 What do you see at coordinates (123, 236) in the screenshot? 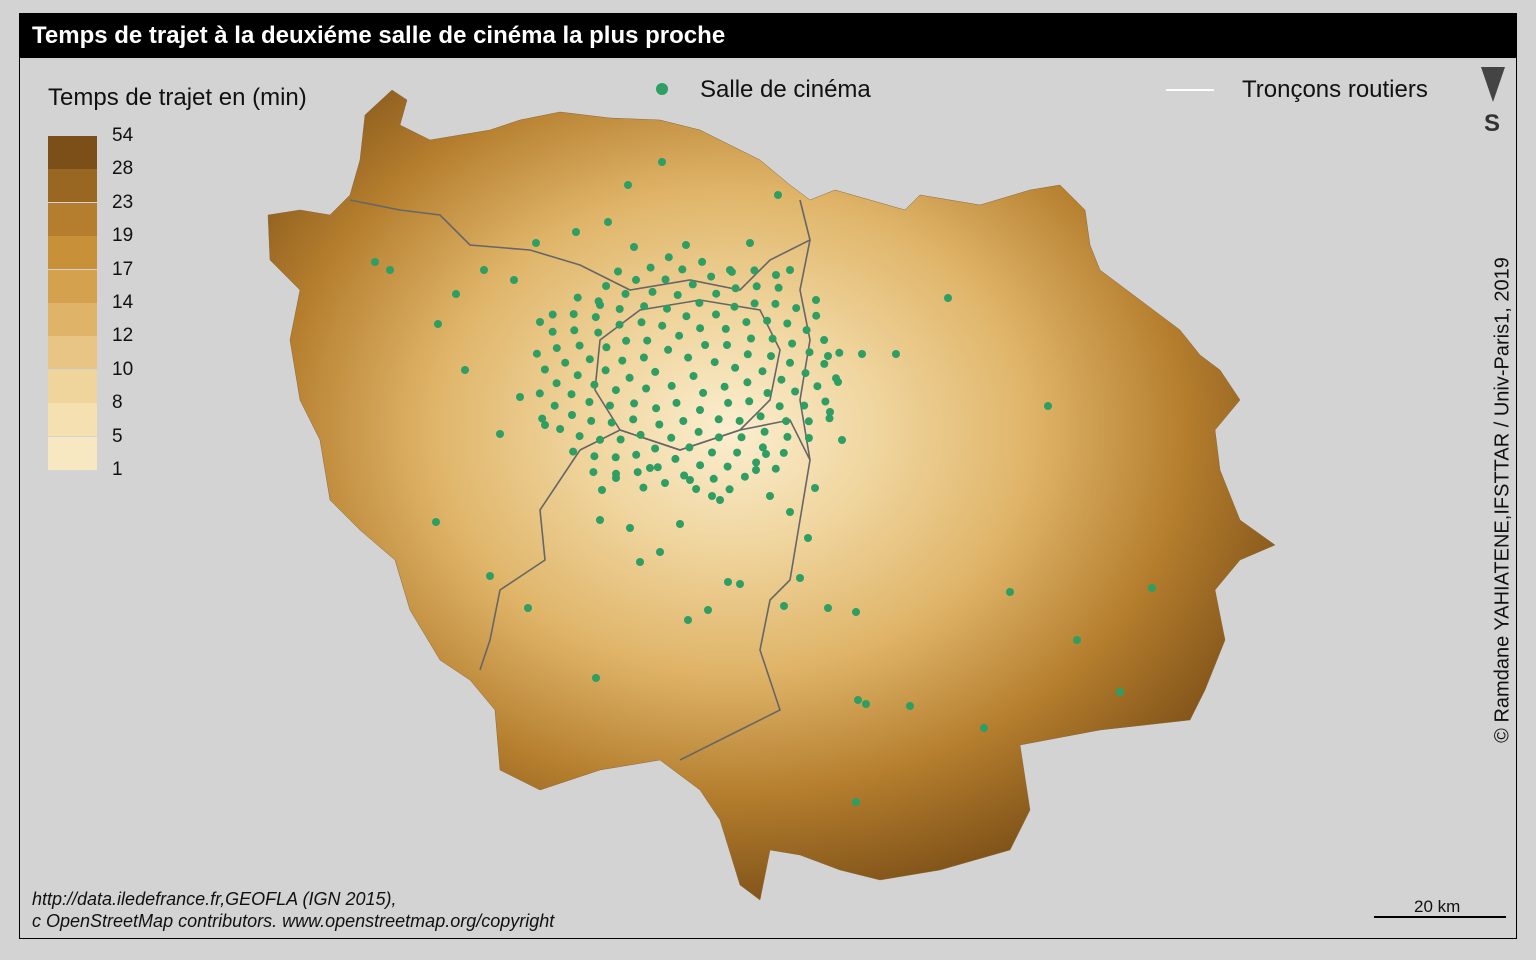
I see `legend-tick-label: 19` at bounding box center [123, 236].